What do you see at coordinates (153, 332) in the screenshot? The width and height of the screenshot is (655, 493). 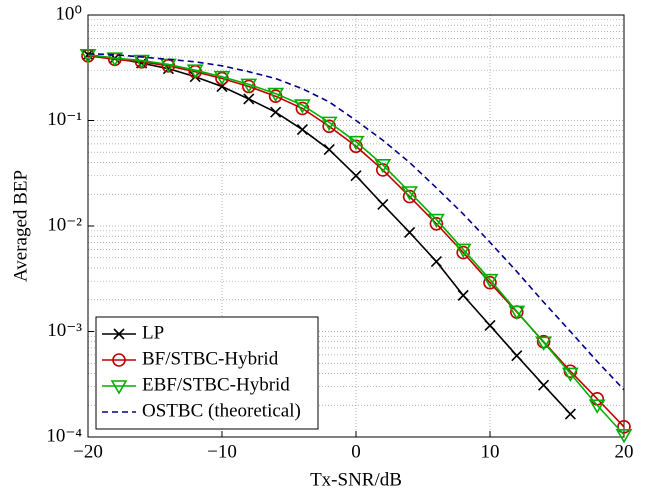 I see `legend-label: LP` at bounding box center [153, 332].